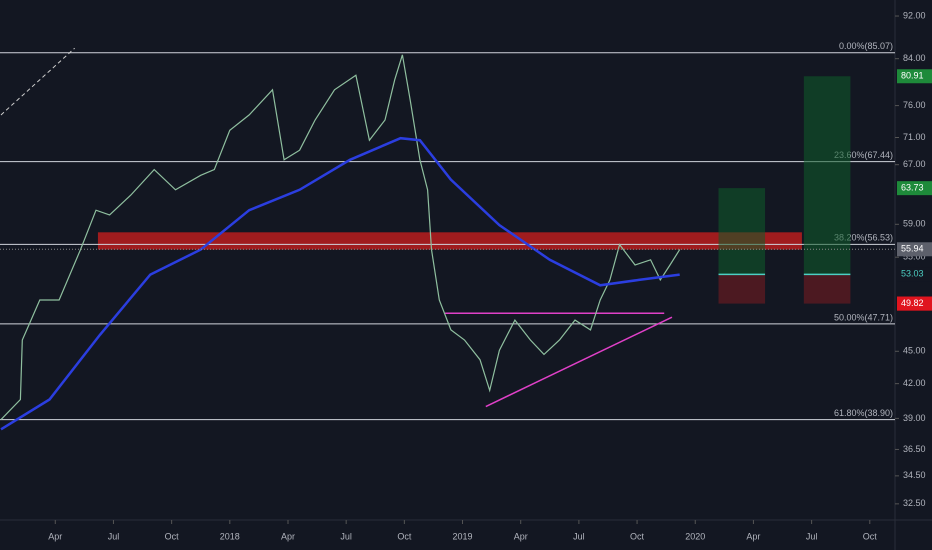 Image resolution: width=932 pixels, height=550 pixels. What do you see at coordinates (449, 241) in the screenshot?
I see `resistance-zone` at bounding box center [449, 241].